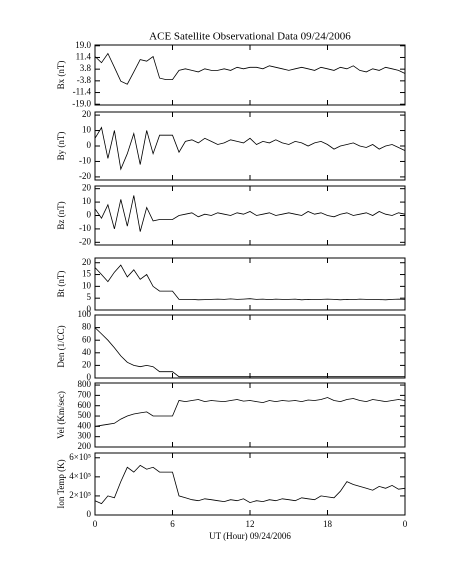 The width and height of the screenshot is (453, 566). I want to click on y-tick-label: 600, so click(85, 405).